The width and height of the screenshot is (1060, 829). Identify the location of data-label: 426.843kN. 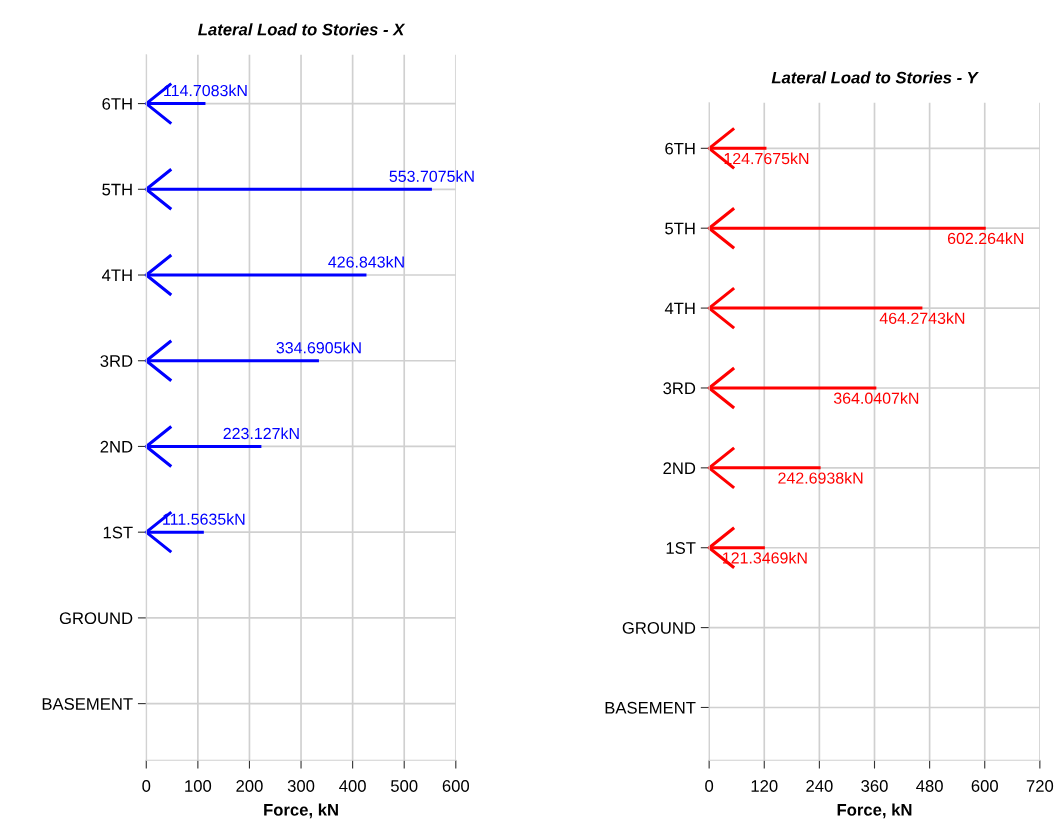
(366, 261).